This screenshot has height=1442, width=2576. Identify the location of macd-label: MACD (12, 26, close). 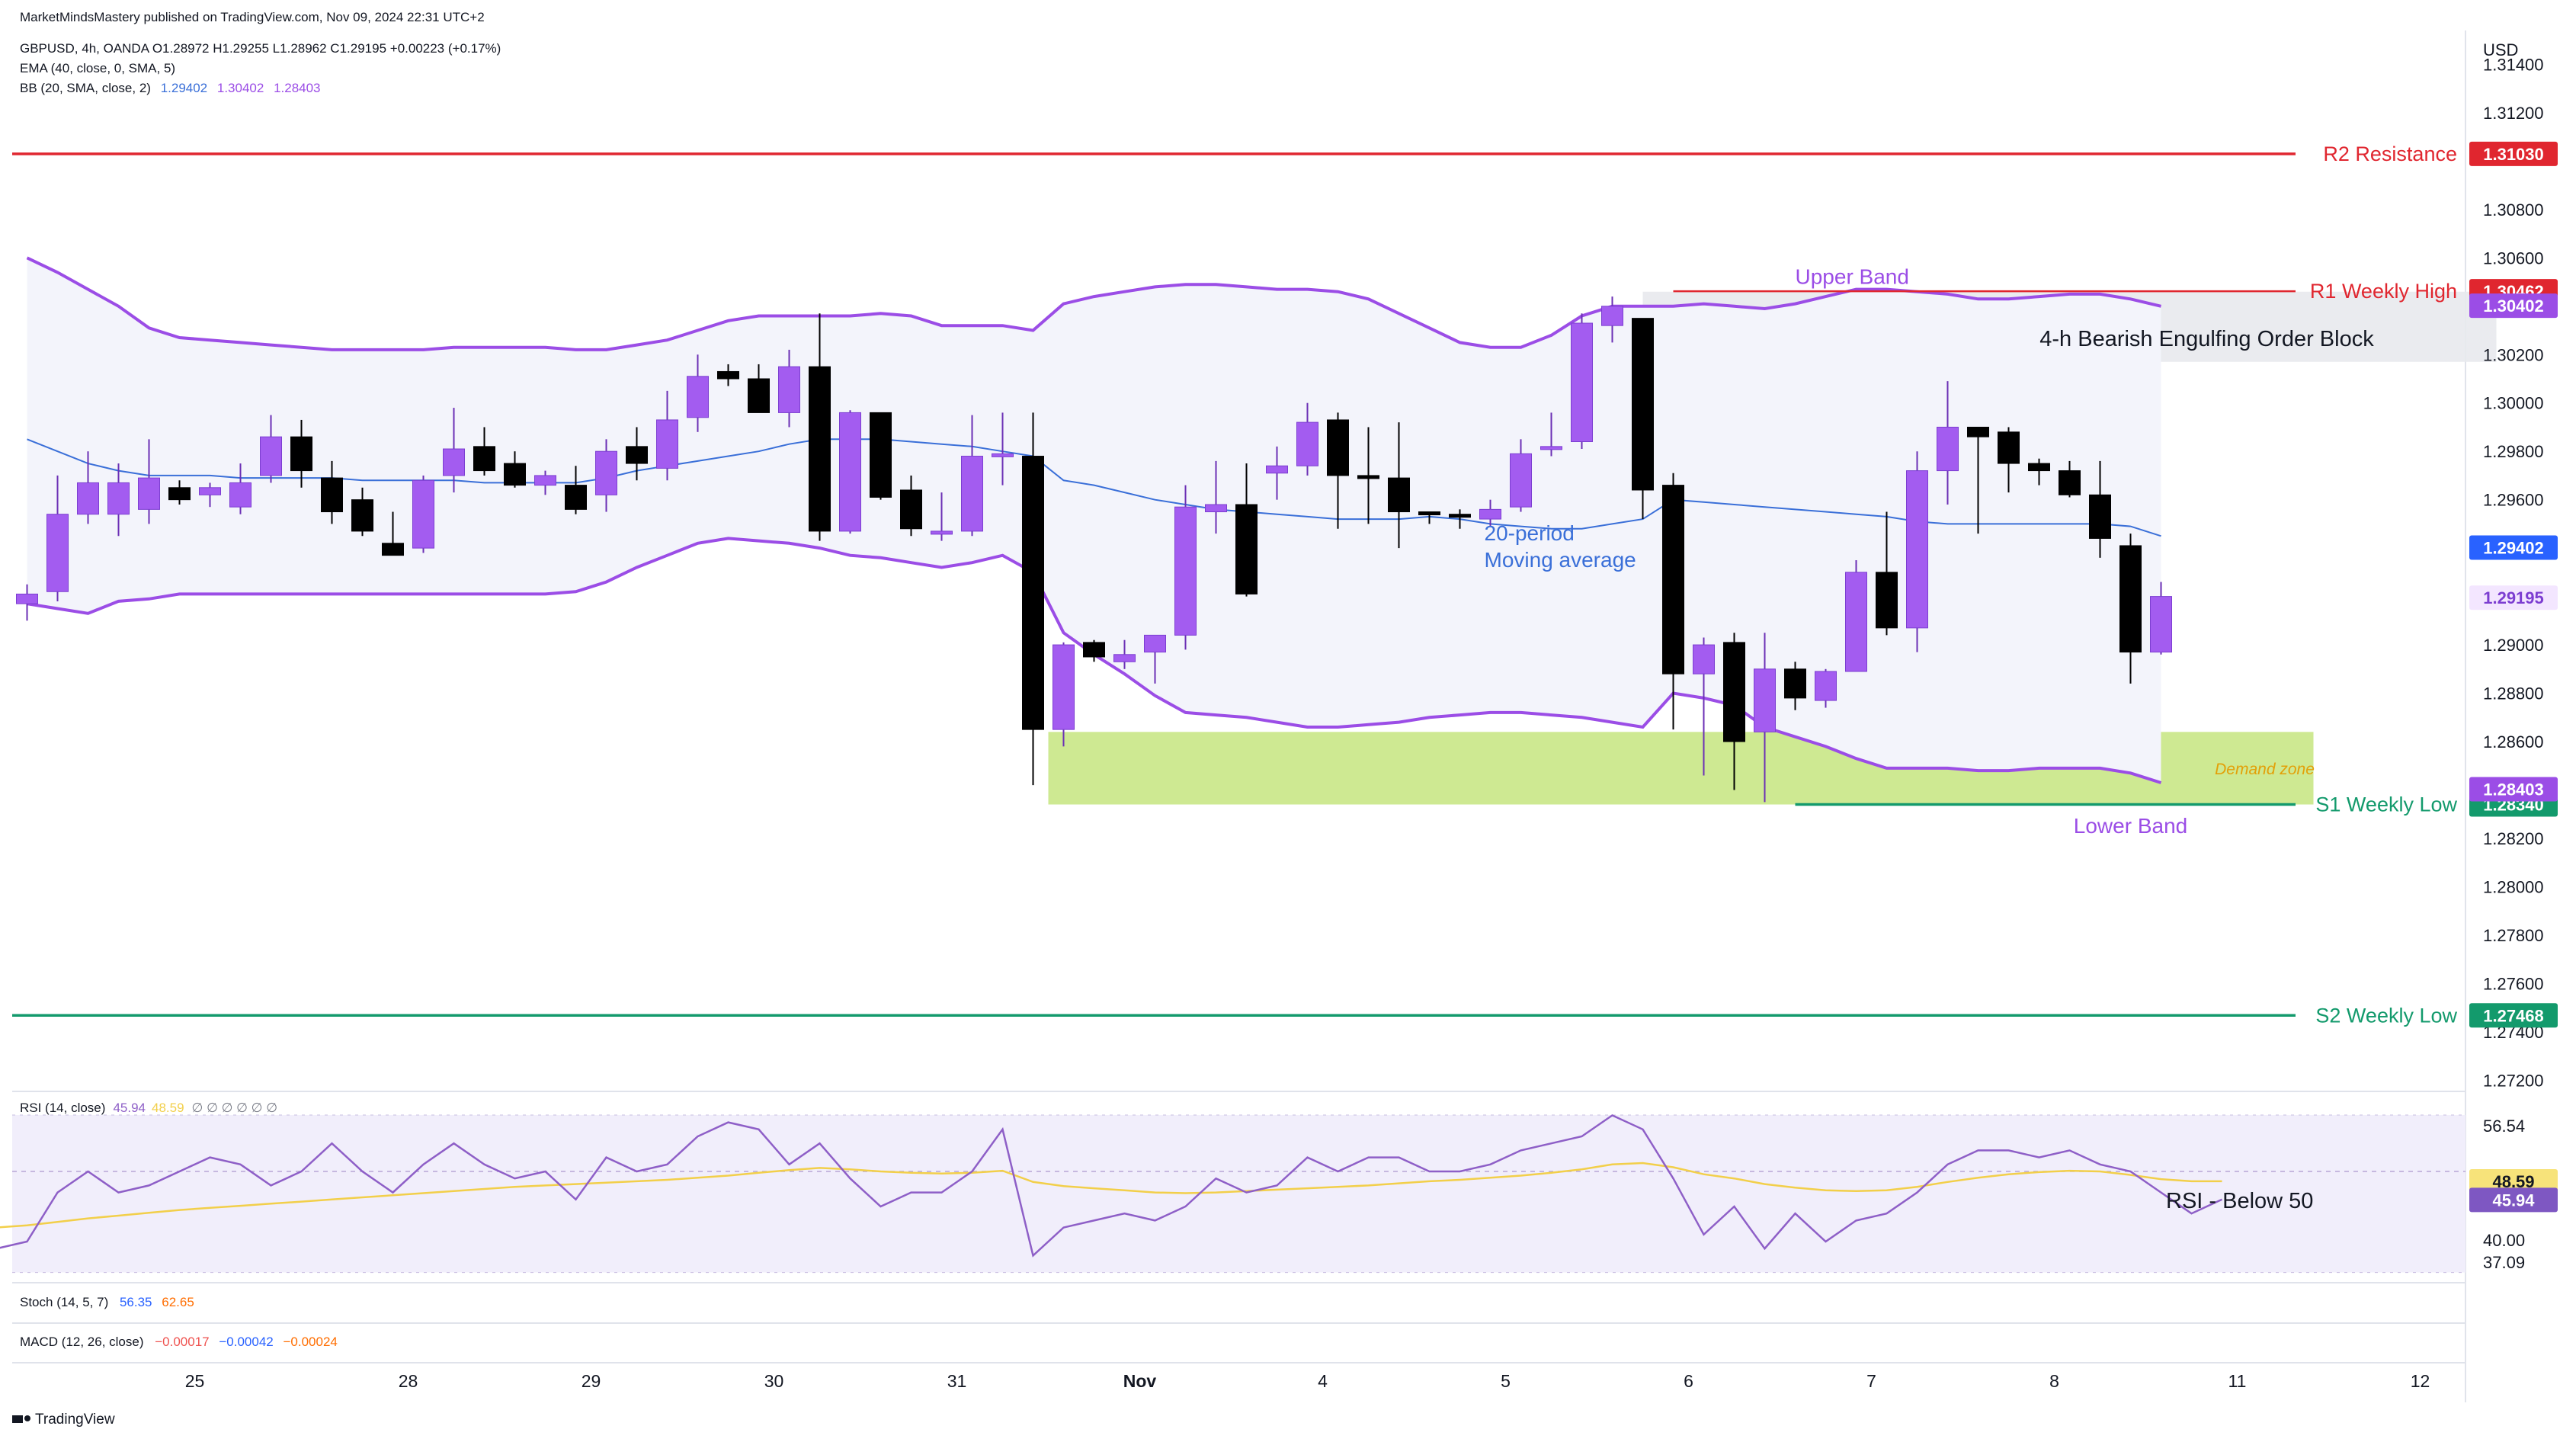
(82, 1342).